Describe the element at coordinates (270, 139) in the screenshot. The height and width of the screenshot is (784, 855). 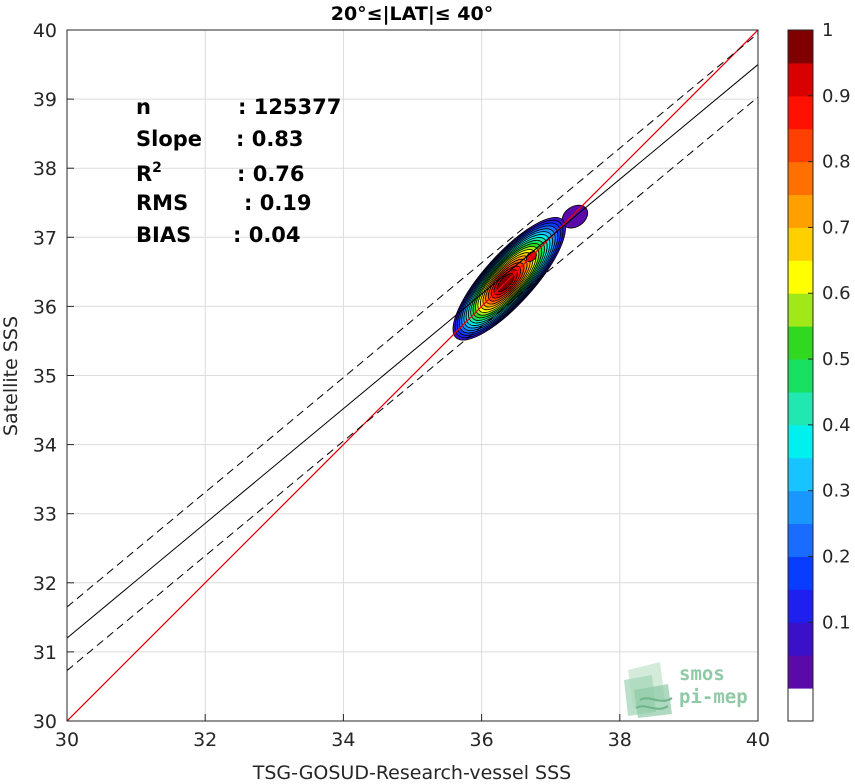
I see `stat-value: : 0.83` at that location.